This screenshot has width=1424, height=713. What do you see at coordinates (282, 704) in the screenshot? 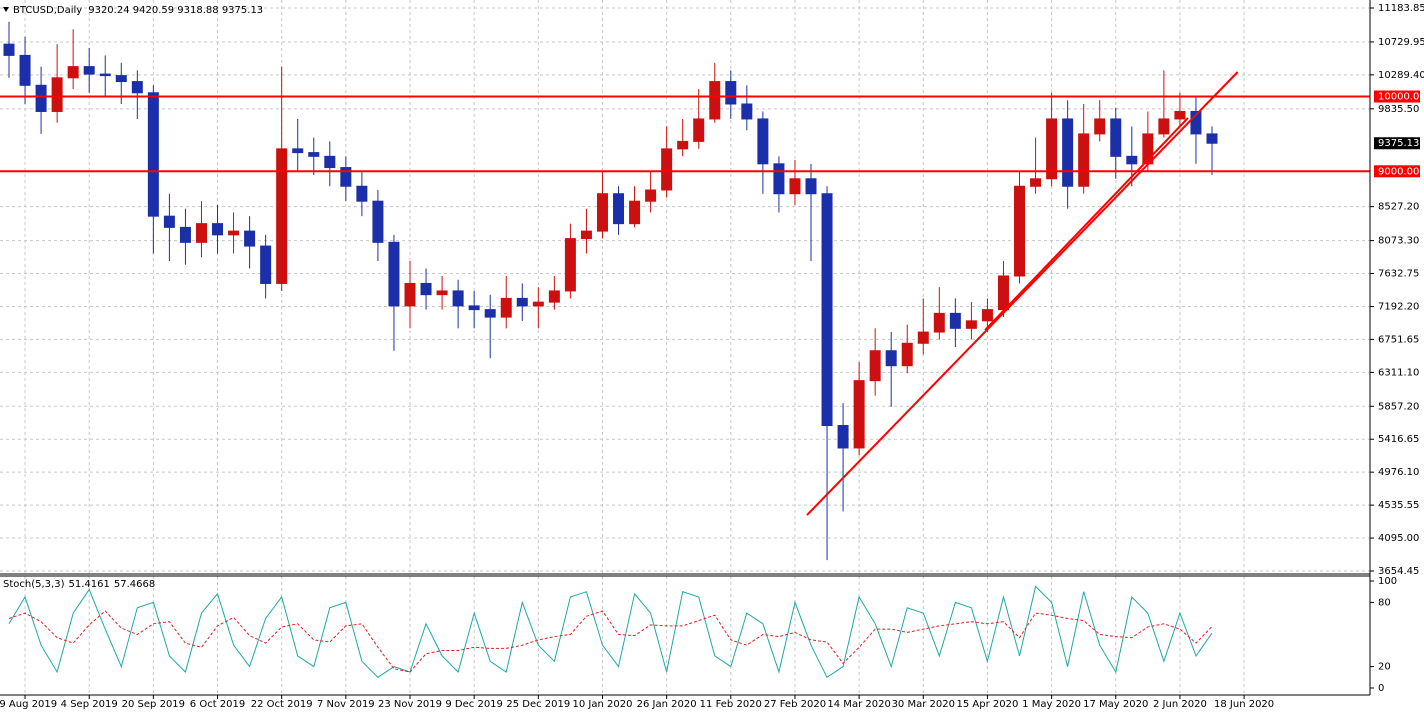
I see `x-tick-label: 22 Oct 2019` at bounding box center [282, 704].